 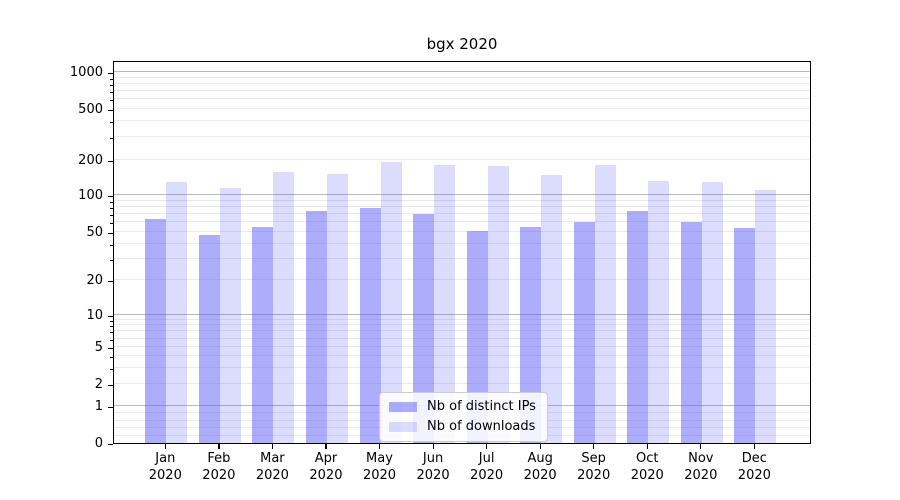 I want to click on bar-jun-downloads, so click(x=444, y=304).